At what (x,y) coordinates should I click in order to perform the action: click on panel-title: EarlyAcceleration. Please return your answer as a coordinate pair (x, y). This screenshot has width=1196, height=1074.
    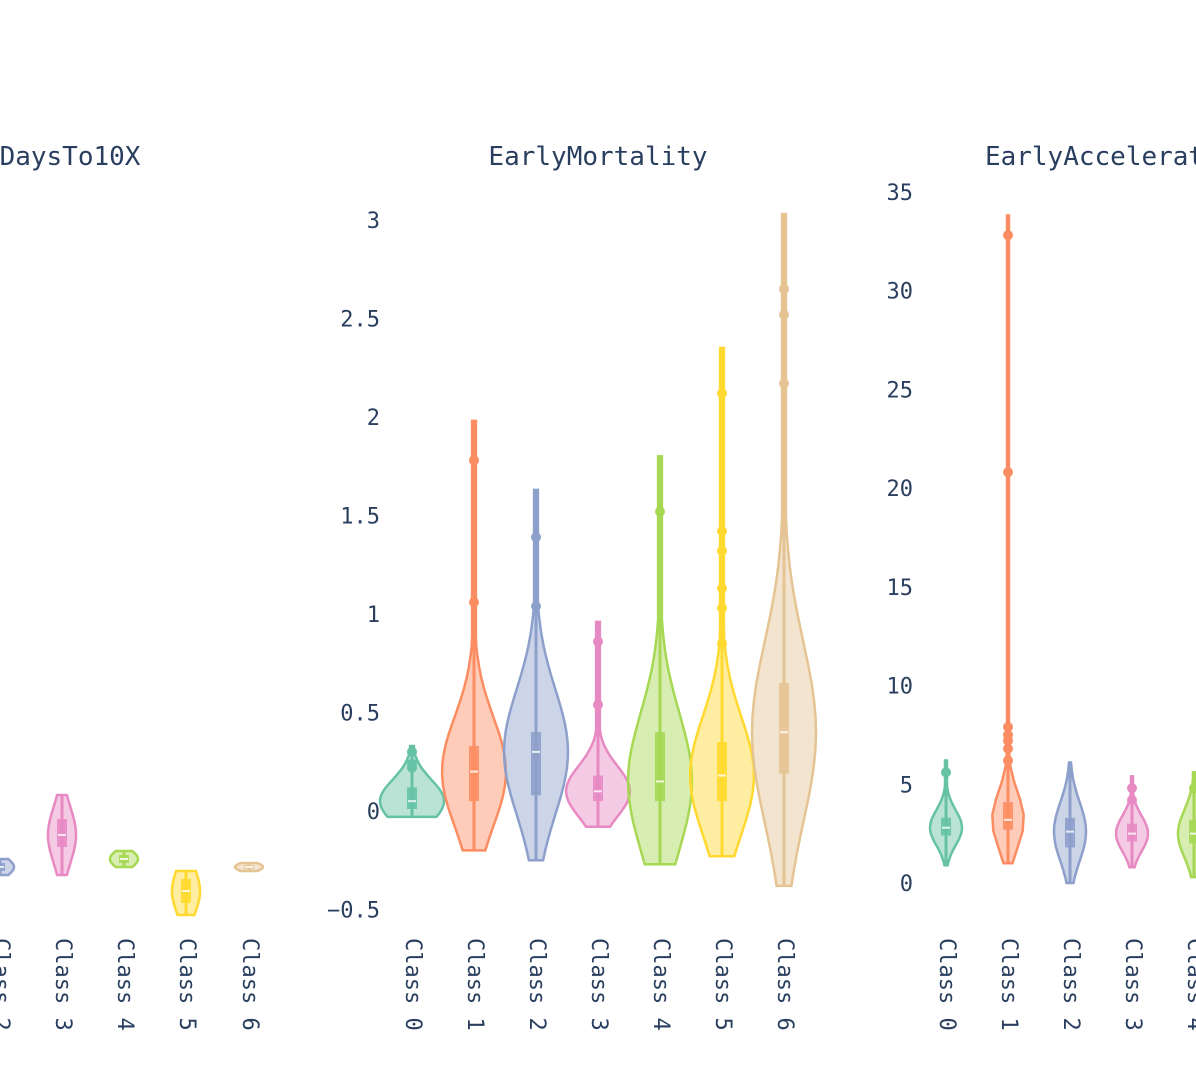
    Looking at the image, I should click on (1090, 157).